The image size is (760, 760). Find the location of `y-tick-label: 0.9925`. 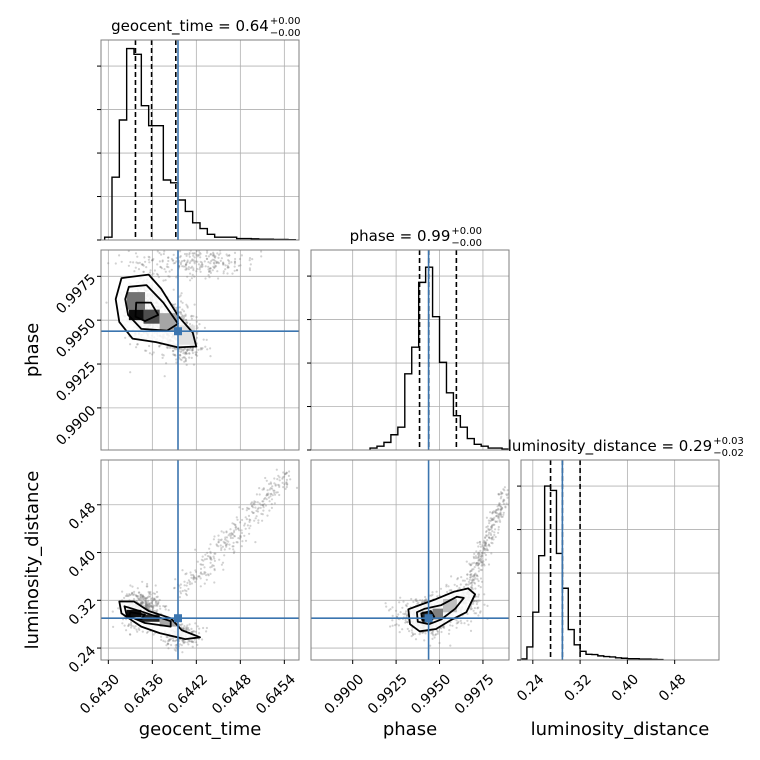

y-tick-label: 0.9925 is located at coordinates (76, 382).